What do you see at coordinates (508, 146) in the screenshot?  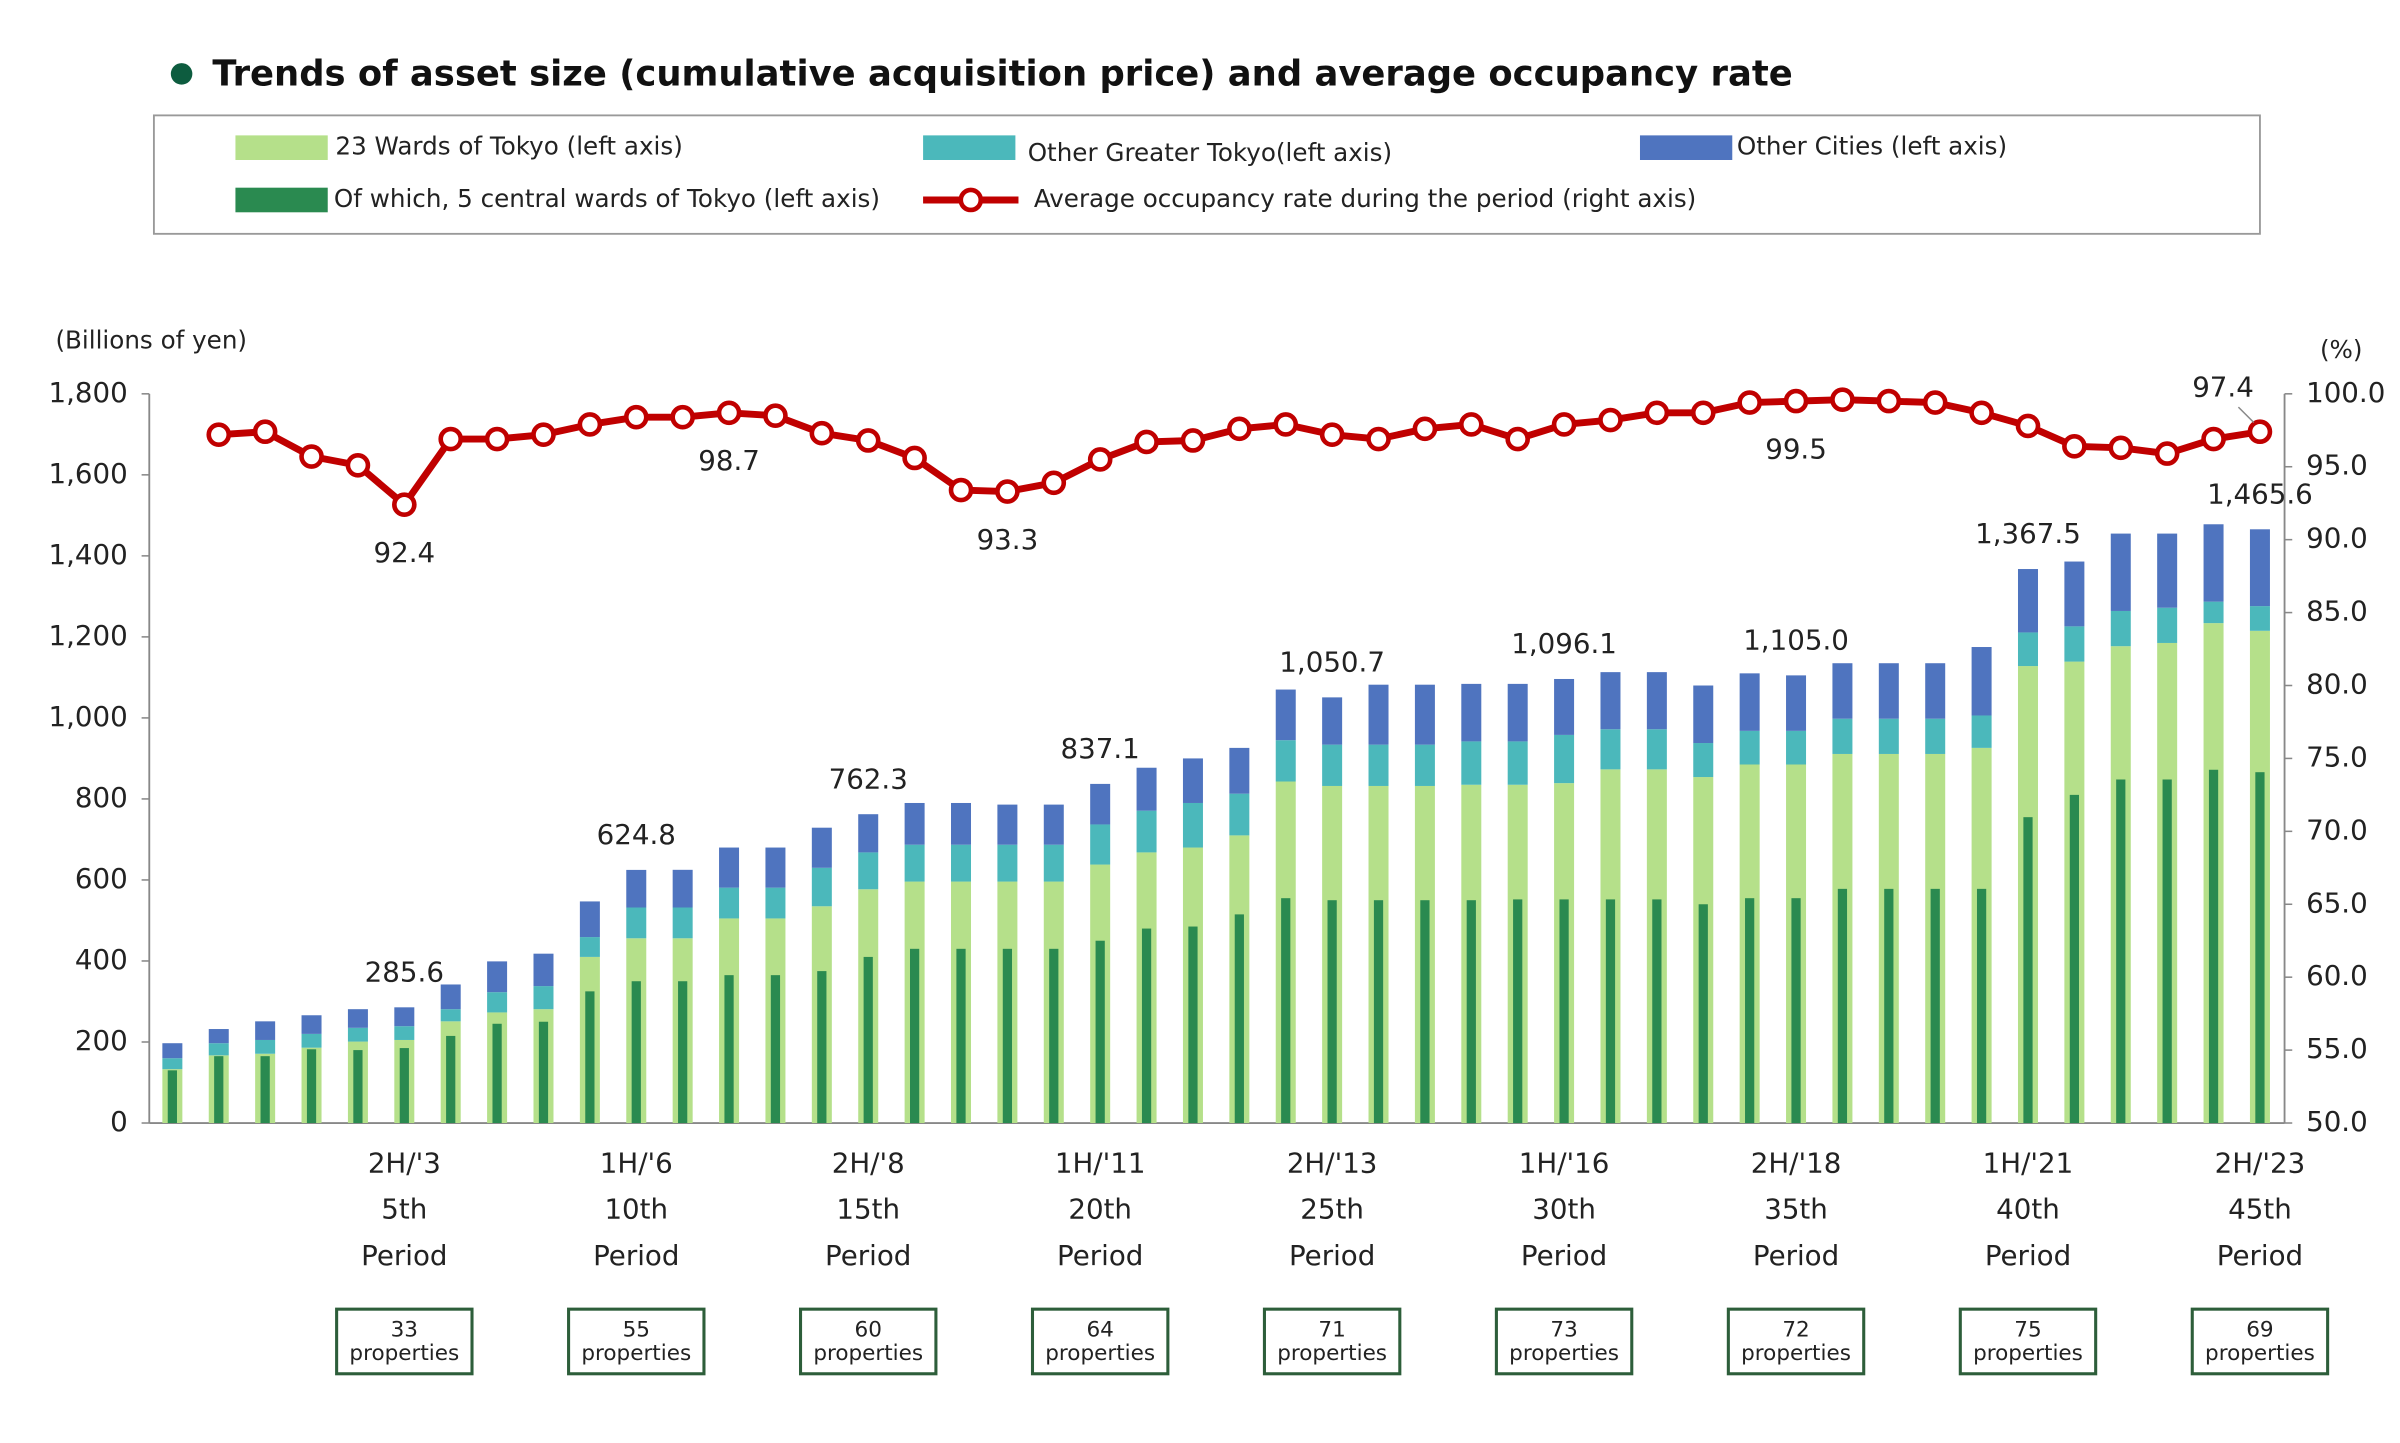 I see `legend-label: 23 Wards of Tokyo (left axis)` at bounding box center [508, 146].